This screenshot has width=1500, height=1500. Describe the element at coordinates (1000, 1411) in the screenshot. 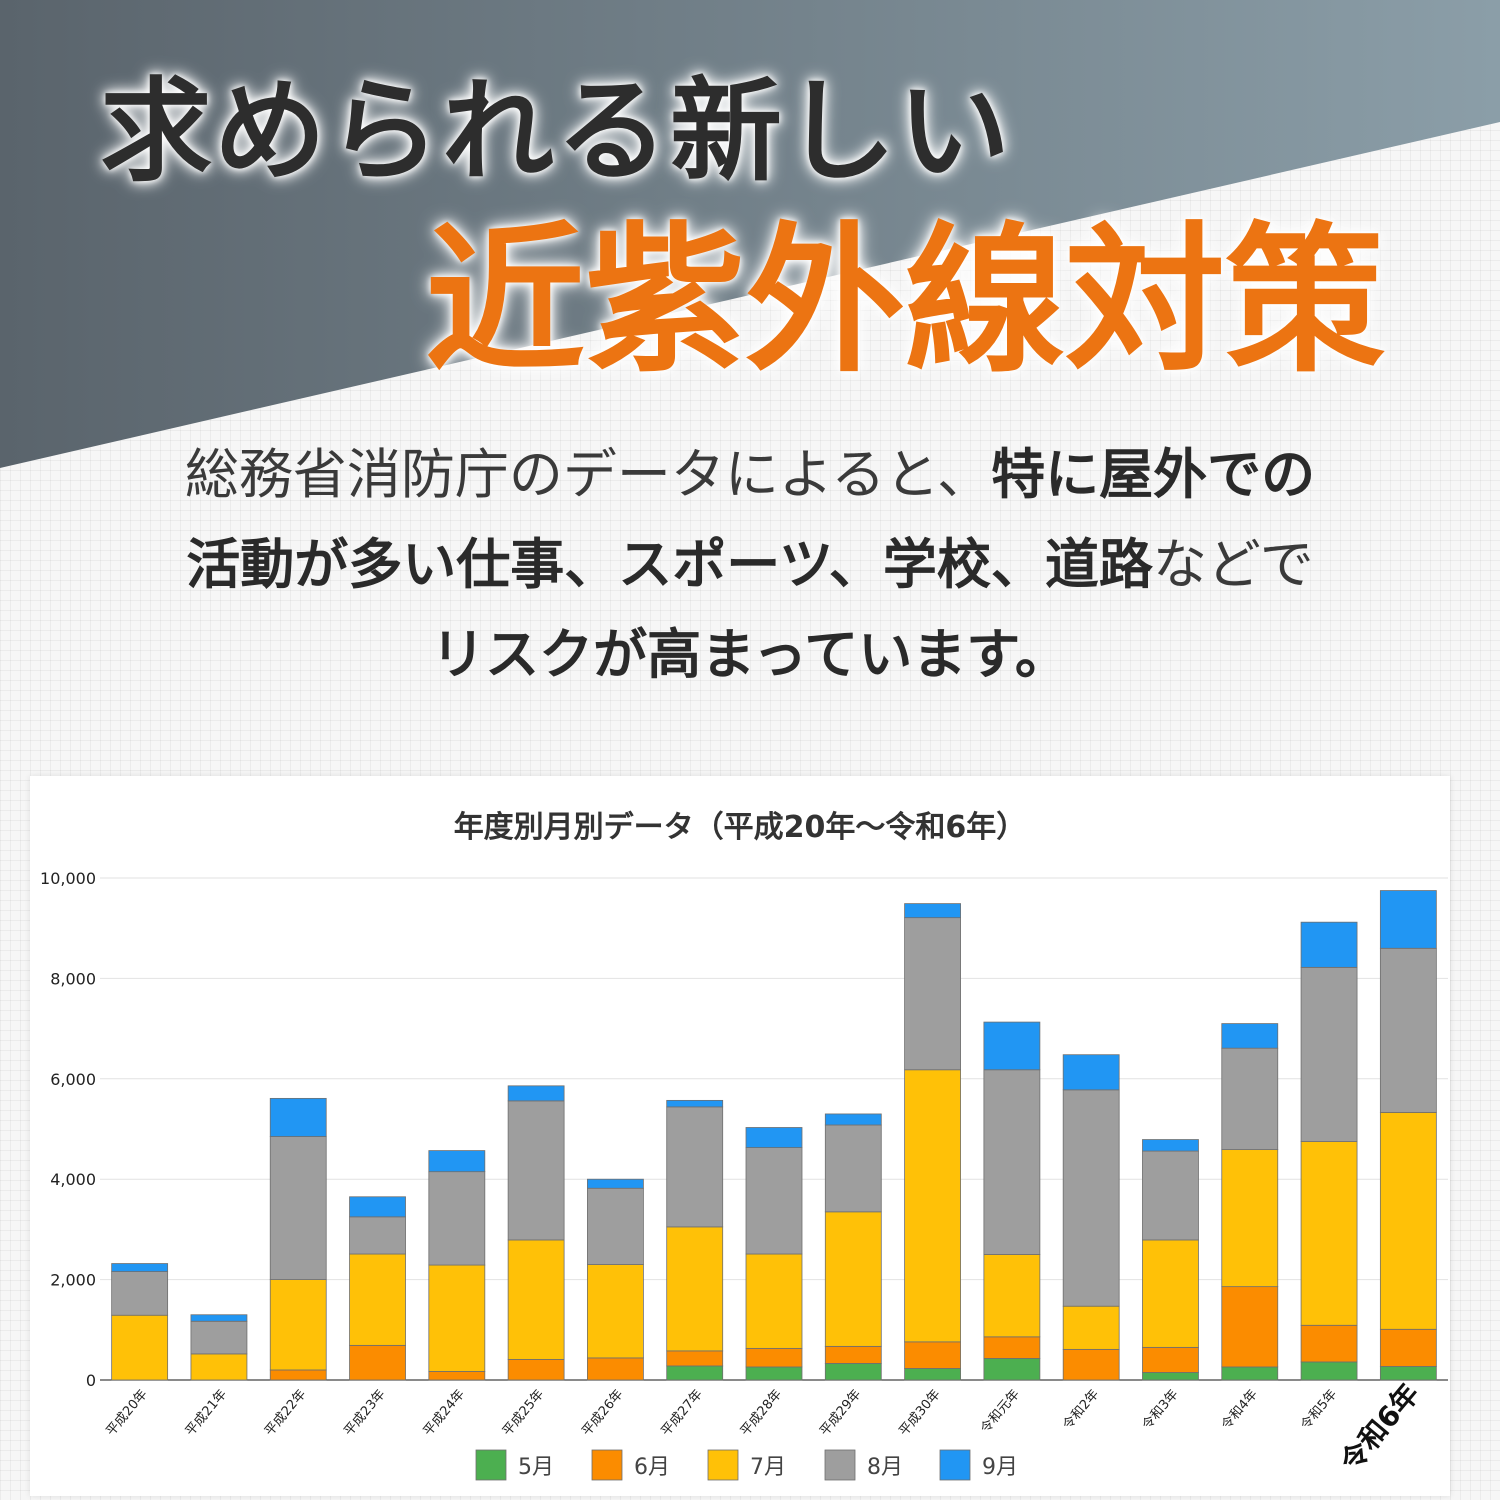

I see `x-tick-label: 令和元年` at that location.